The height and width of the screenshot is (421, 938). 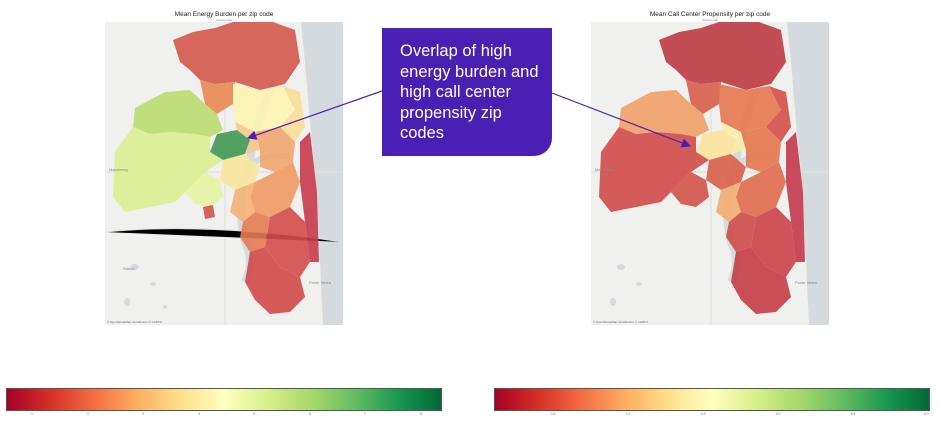 I want to click on right-map-credit: © OpenStreetMap contributors © CARTO, so click(x=620, y=322).